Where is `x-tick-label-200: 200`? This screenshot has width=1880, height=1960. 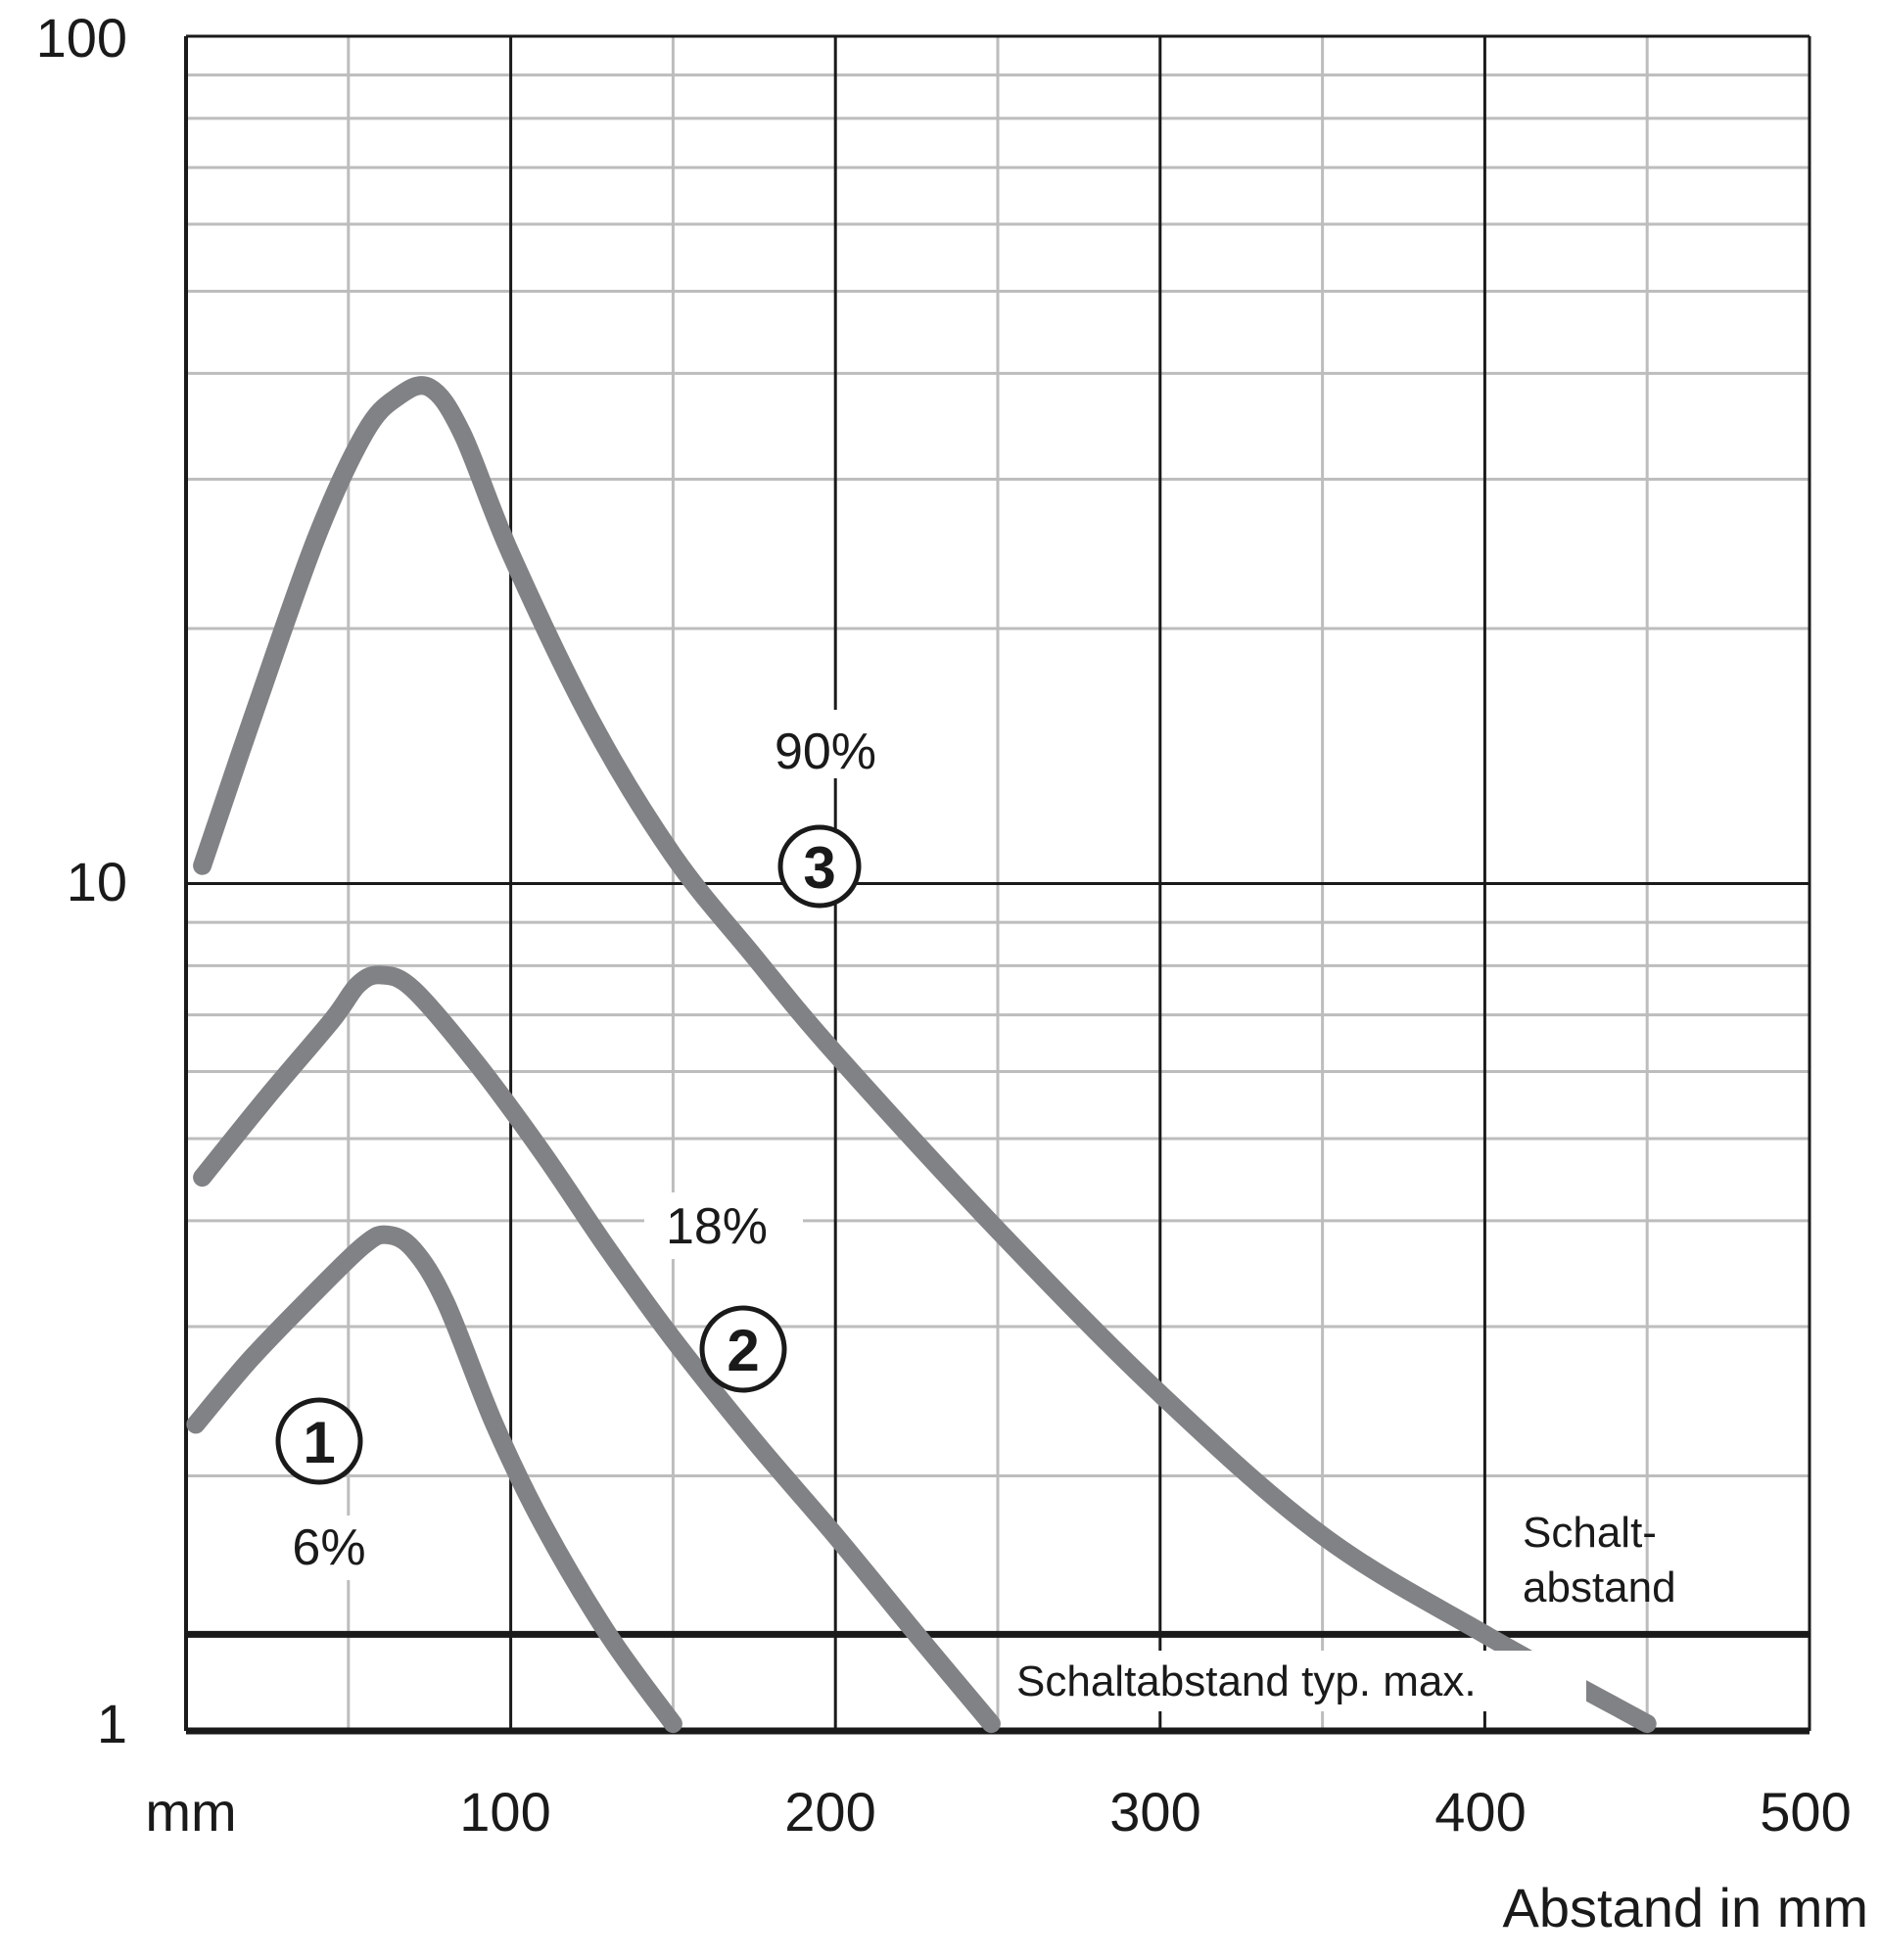
x-tick-label-200: 200 is located at coordinates (829, 1812).